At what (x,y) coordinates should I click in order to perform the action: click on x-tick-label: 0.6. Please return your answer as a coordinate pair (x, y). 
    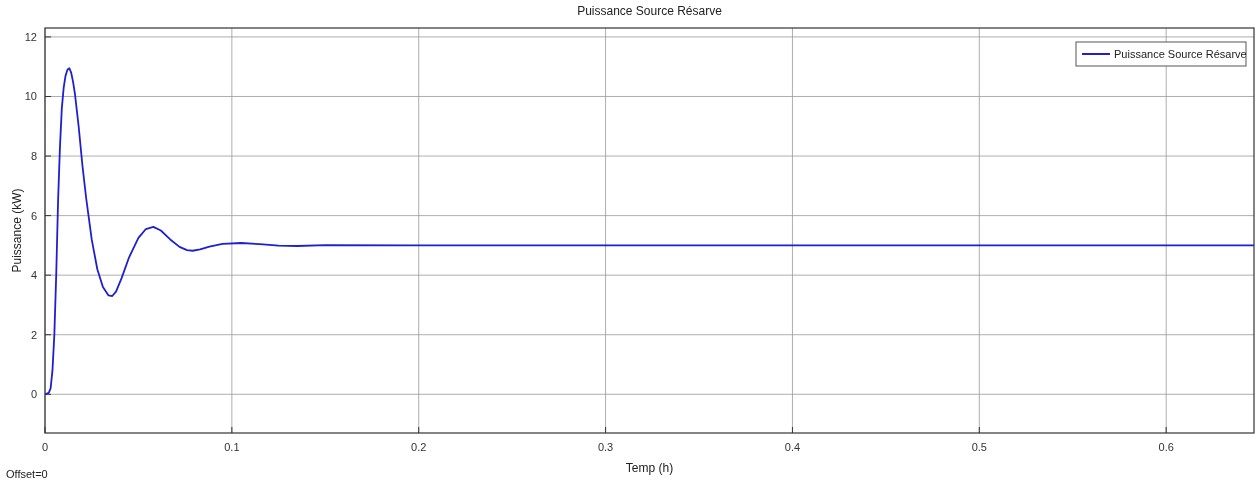
    Looking at the image, I should click on (1166, 447).